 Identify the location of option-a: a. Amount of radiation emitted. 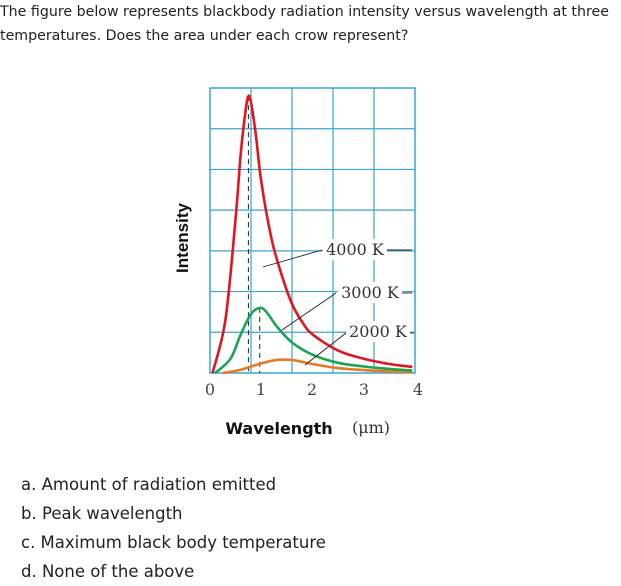
(149, 484).